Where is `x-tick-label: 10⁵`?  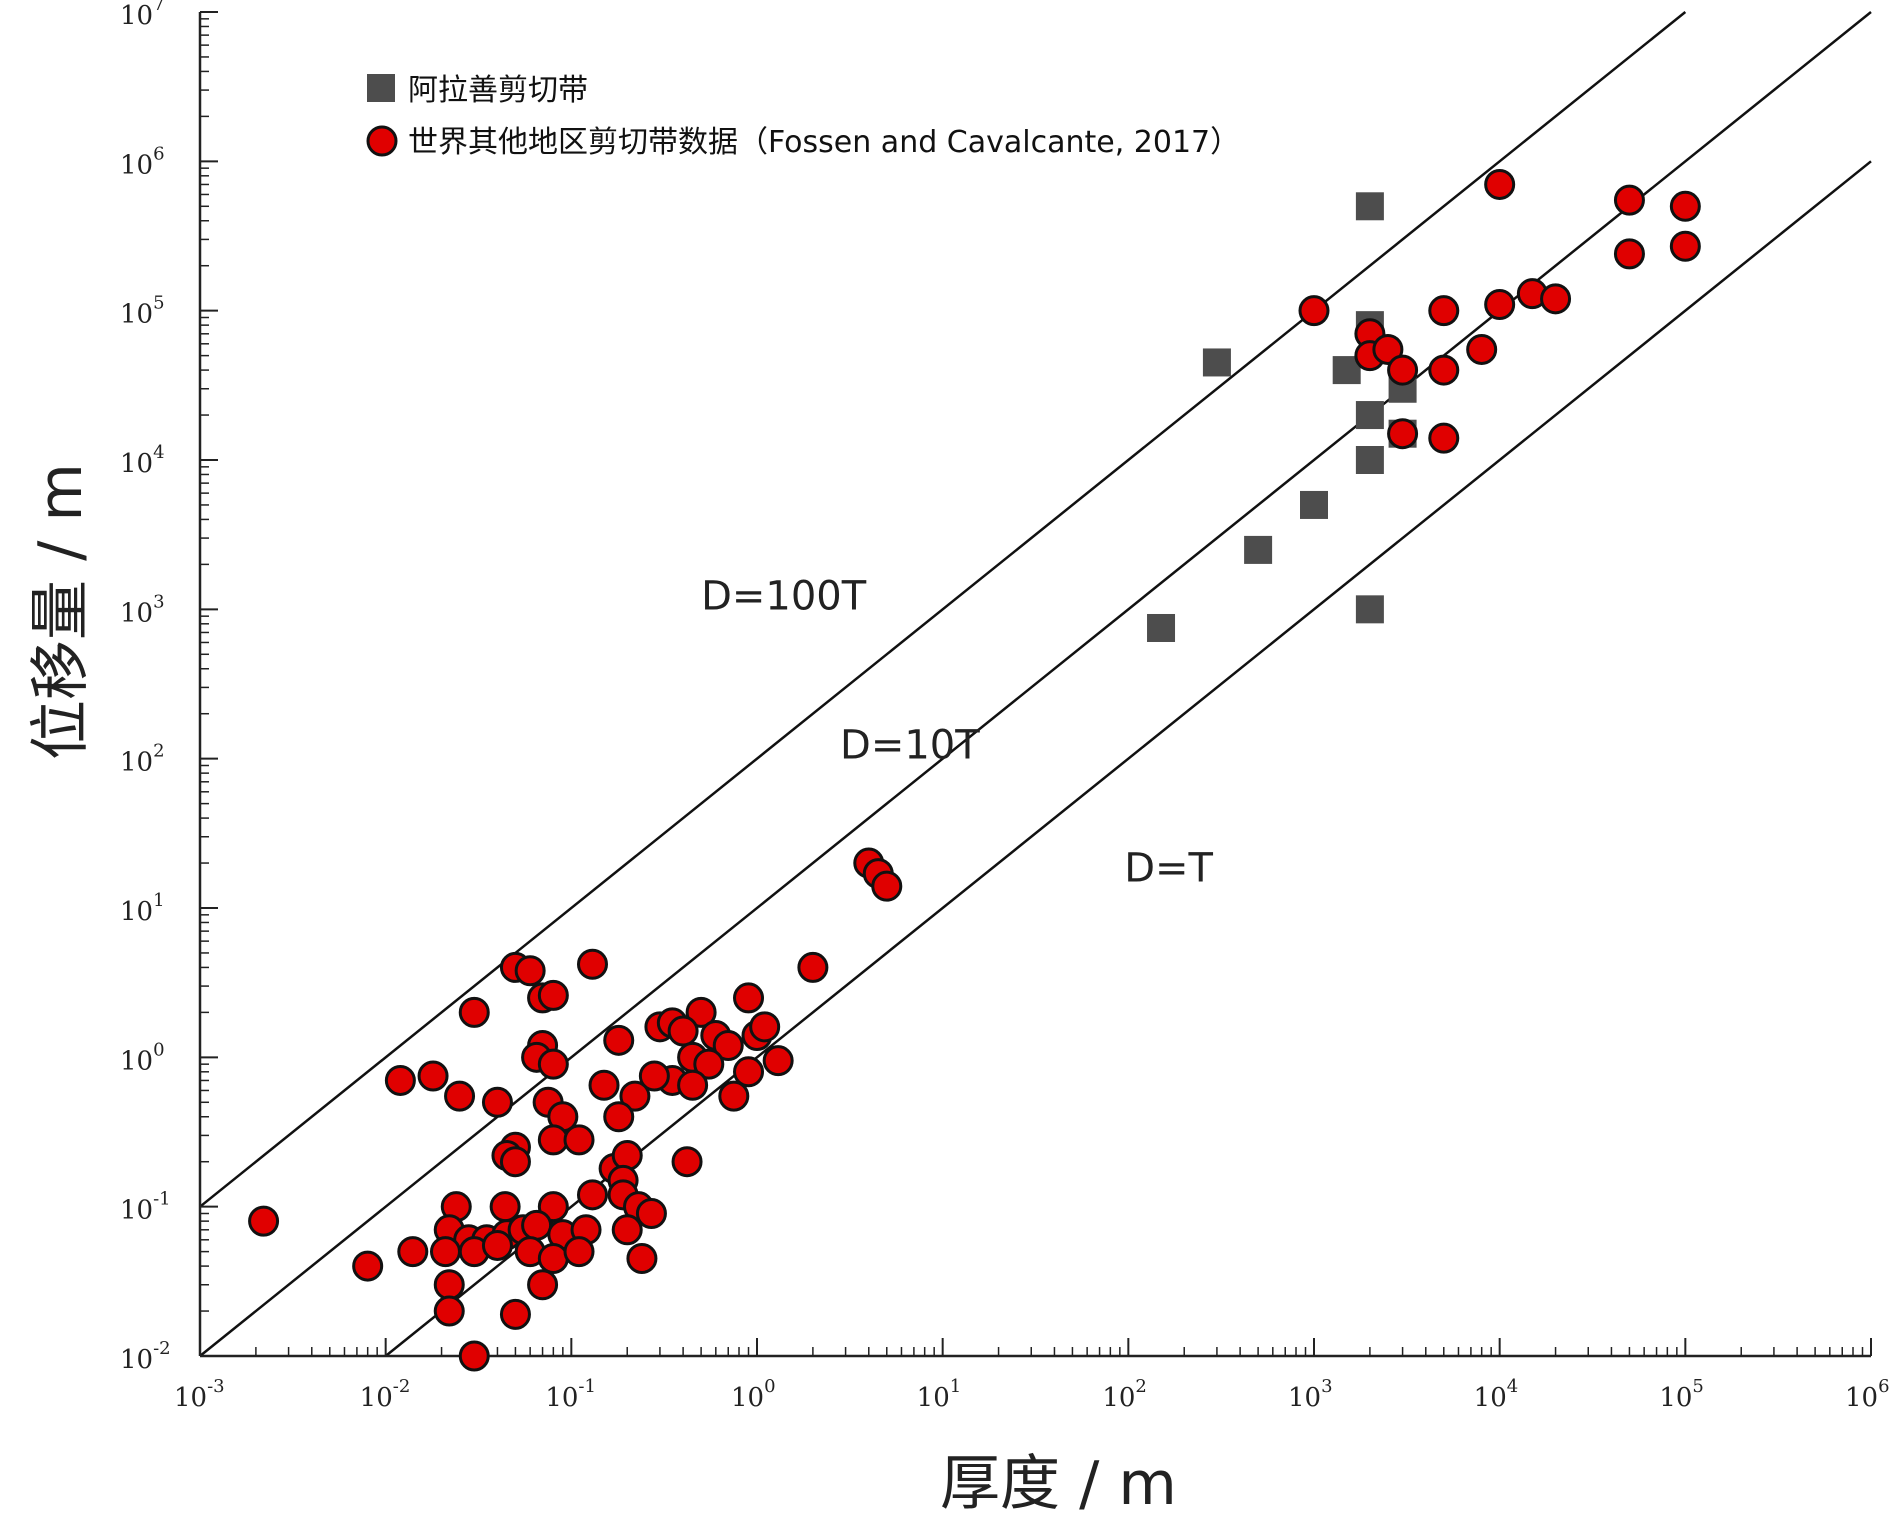
x-tick-label: 10⁵ is located at coordinates (1681, 1394).